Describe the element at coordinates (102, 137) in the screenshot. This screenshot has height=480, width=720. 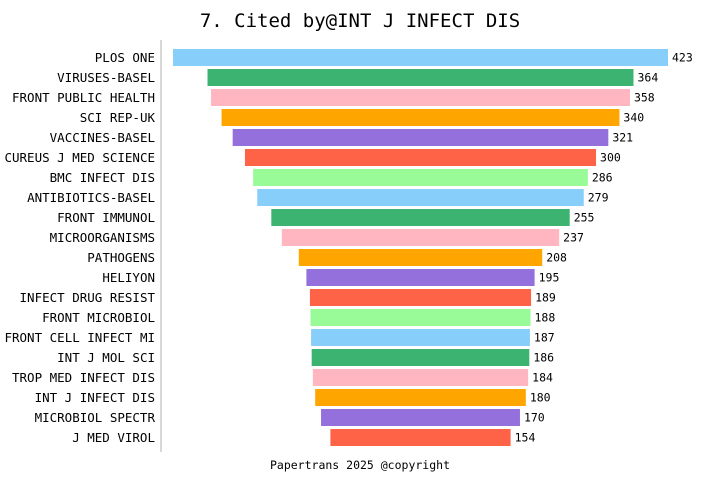
I see `category-label: VACCINES-BASEL` at that location.